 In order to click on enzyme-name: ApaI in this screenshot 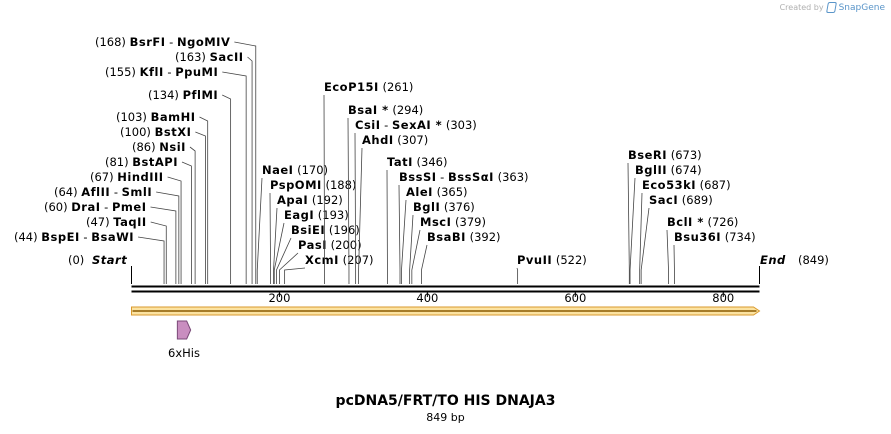, I will do `click(292, 200)`.